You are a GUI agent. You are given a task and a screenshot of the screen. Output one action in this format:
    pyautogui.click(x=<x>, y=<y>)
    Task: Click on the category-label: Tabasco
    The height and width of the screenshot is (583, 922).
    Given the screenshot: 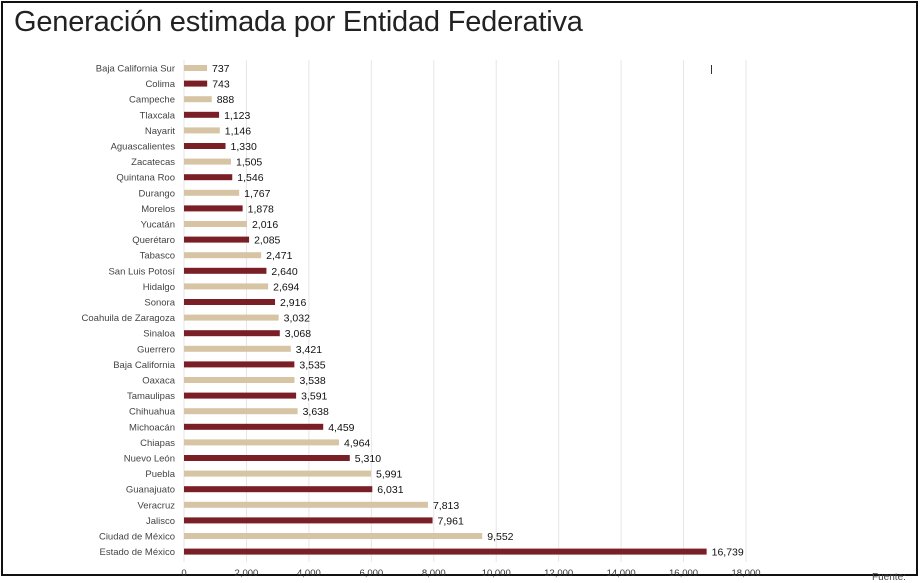 What is the action you would take?
    pyautogui.click(x=157, y=256)
    